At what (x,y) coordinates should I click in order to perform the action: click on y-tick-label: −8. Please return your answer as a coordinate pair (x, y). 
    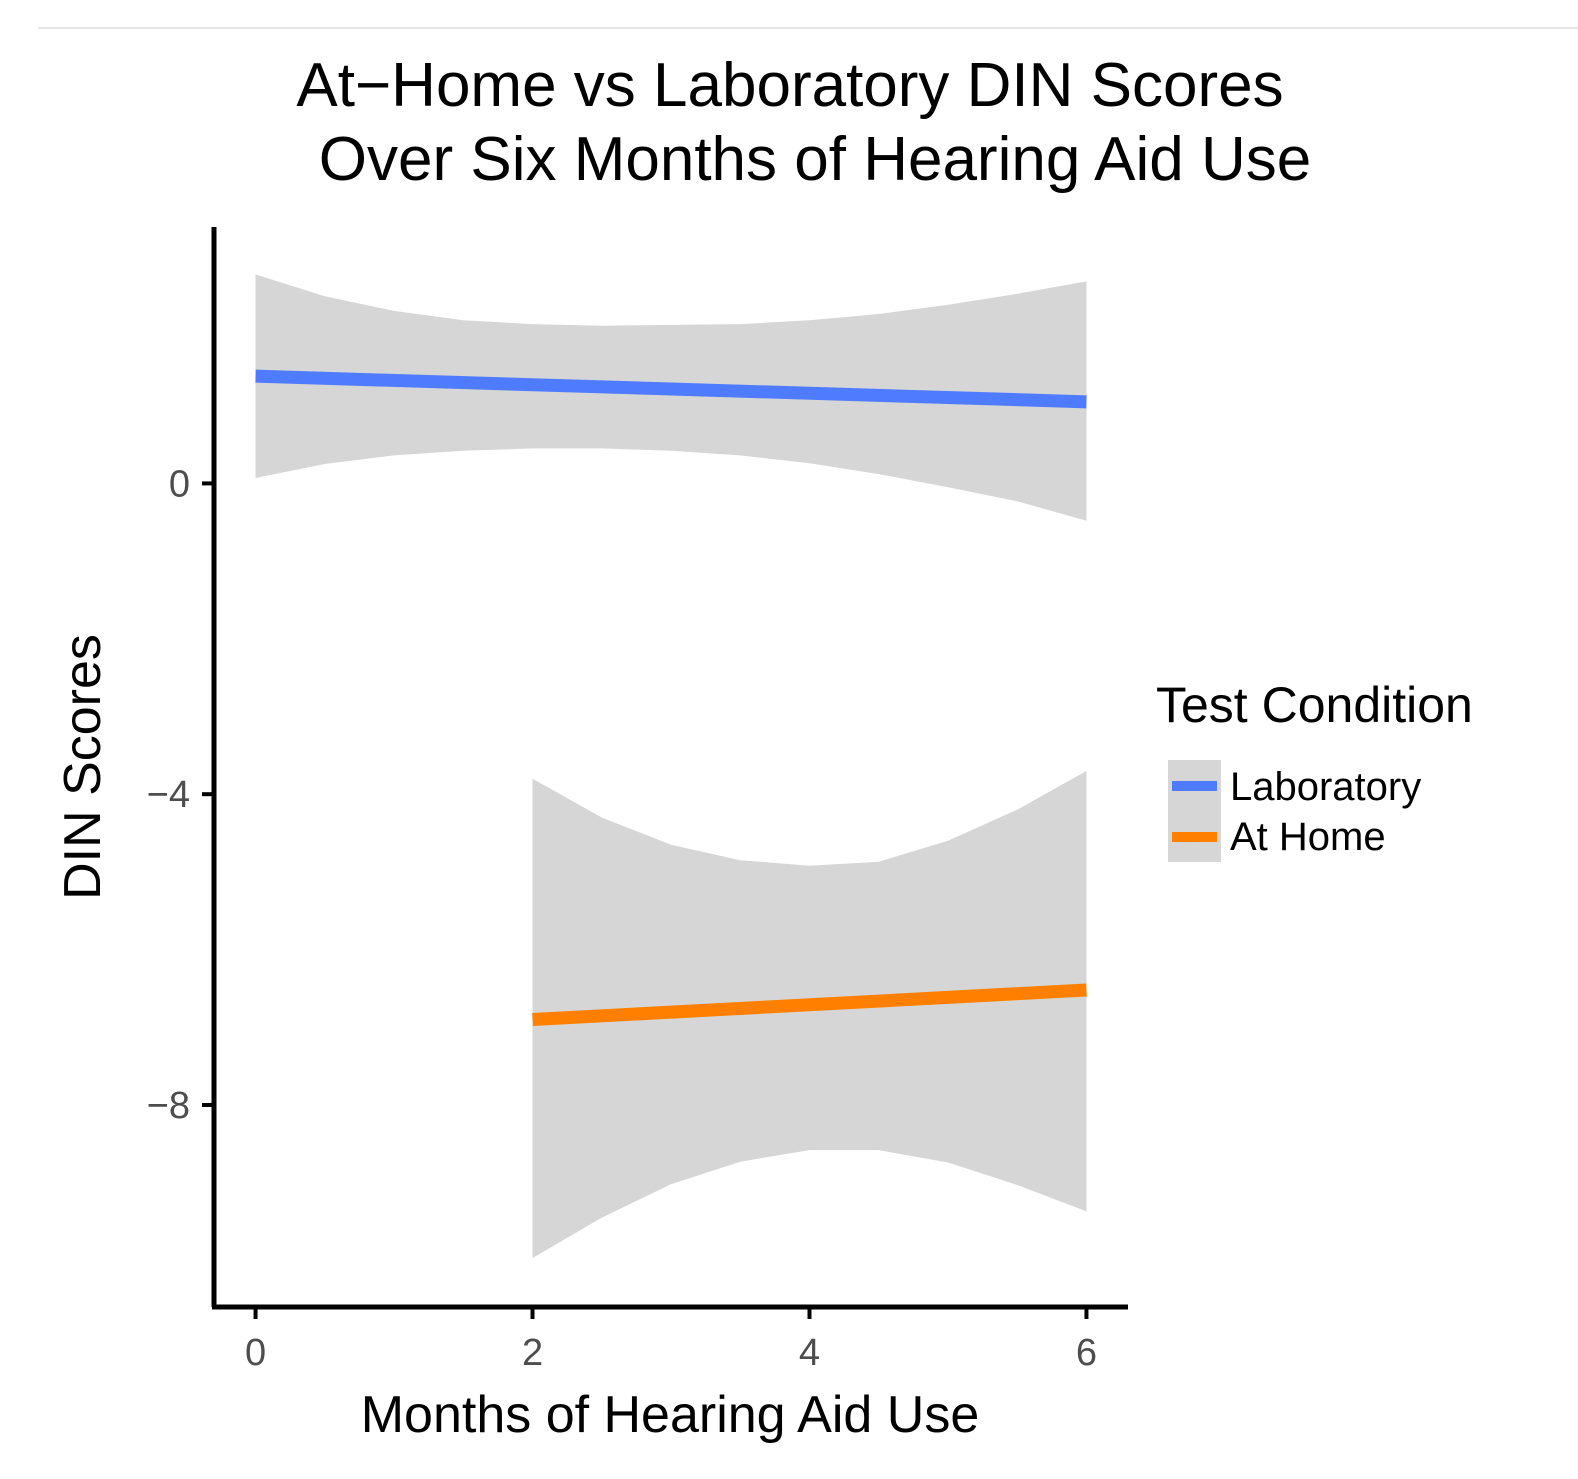
    Looking at the image, I should click on (168, 1106).